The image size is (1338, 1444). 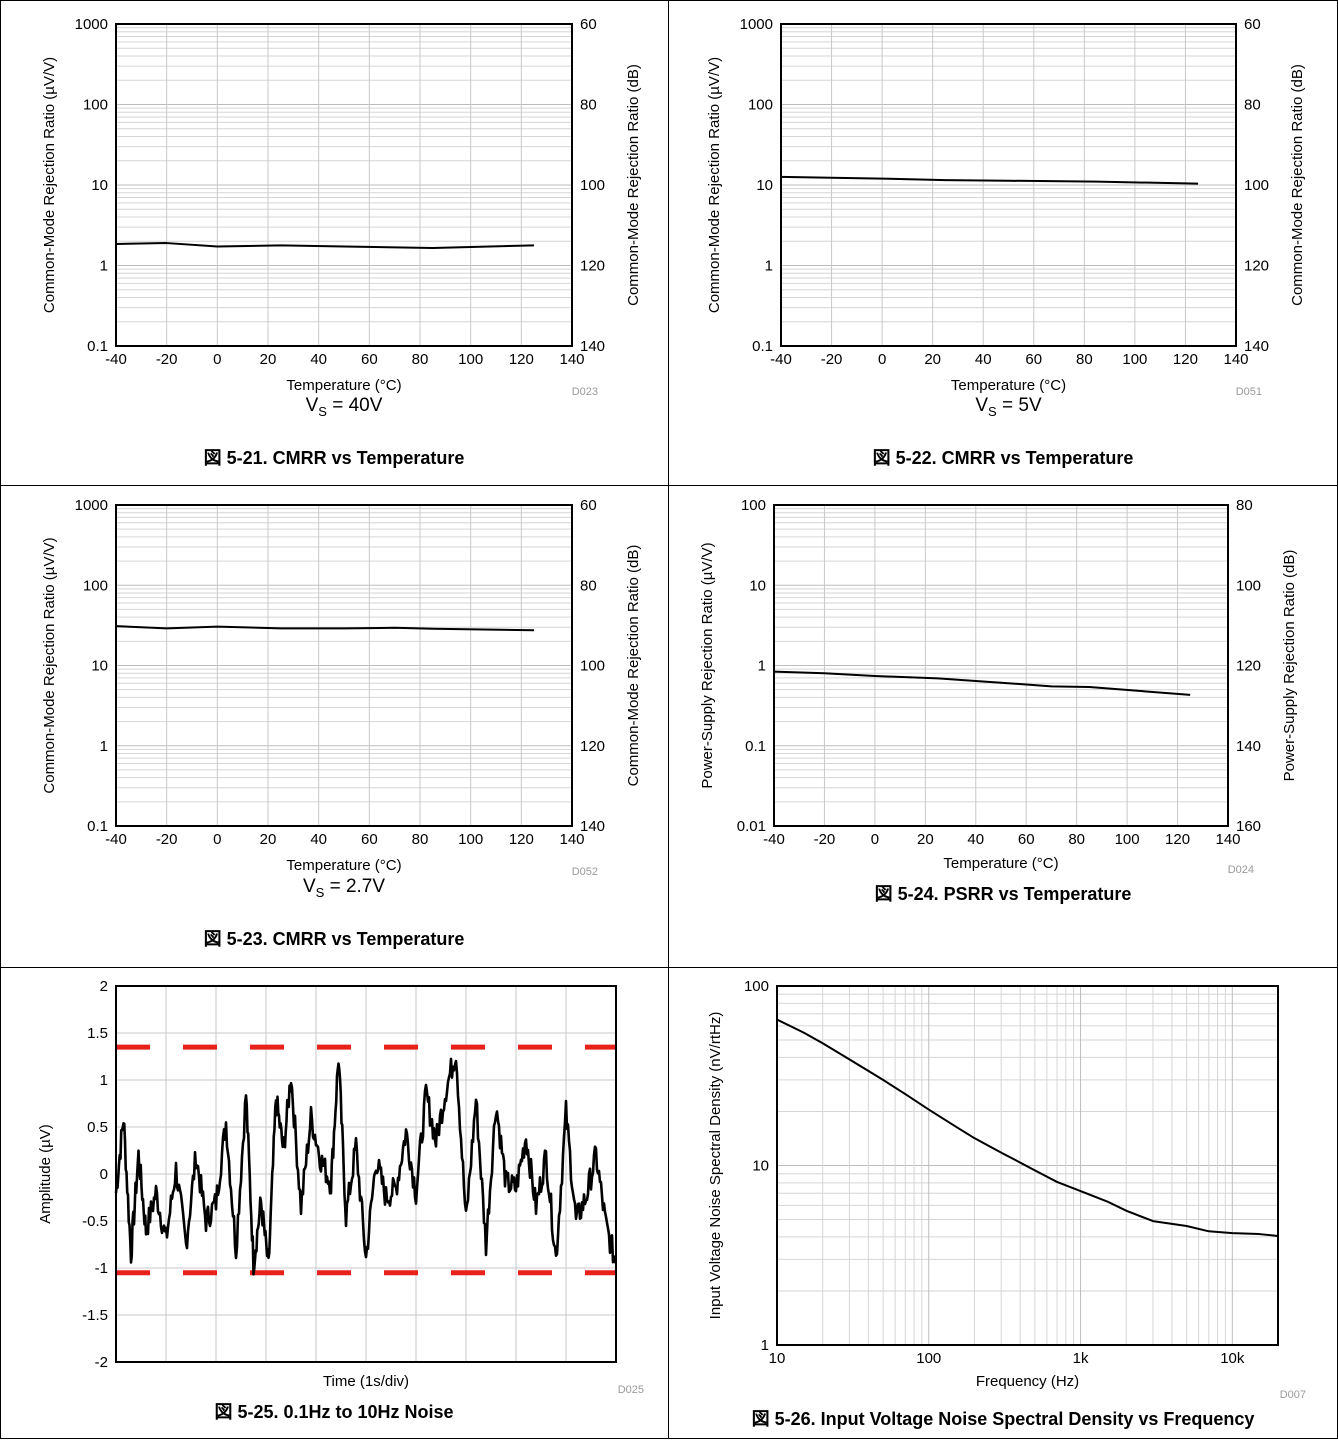 I want to click on figure-caption: 図 5-25. 0.1Hz to 10Hz Noise, so click(x=333, y=1412).